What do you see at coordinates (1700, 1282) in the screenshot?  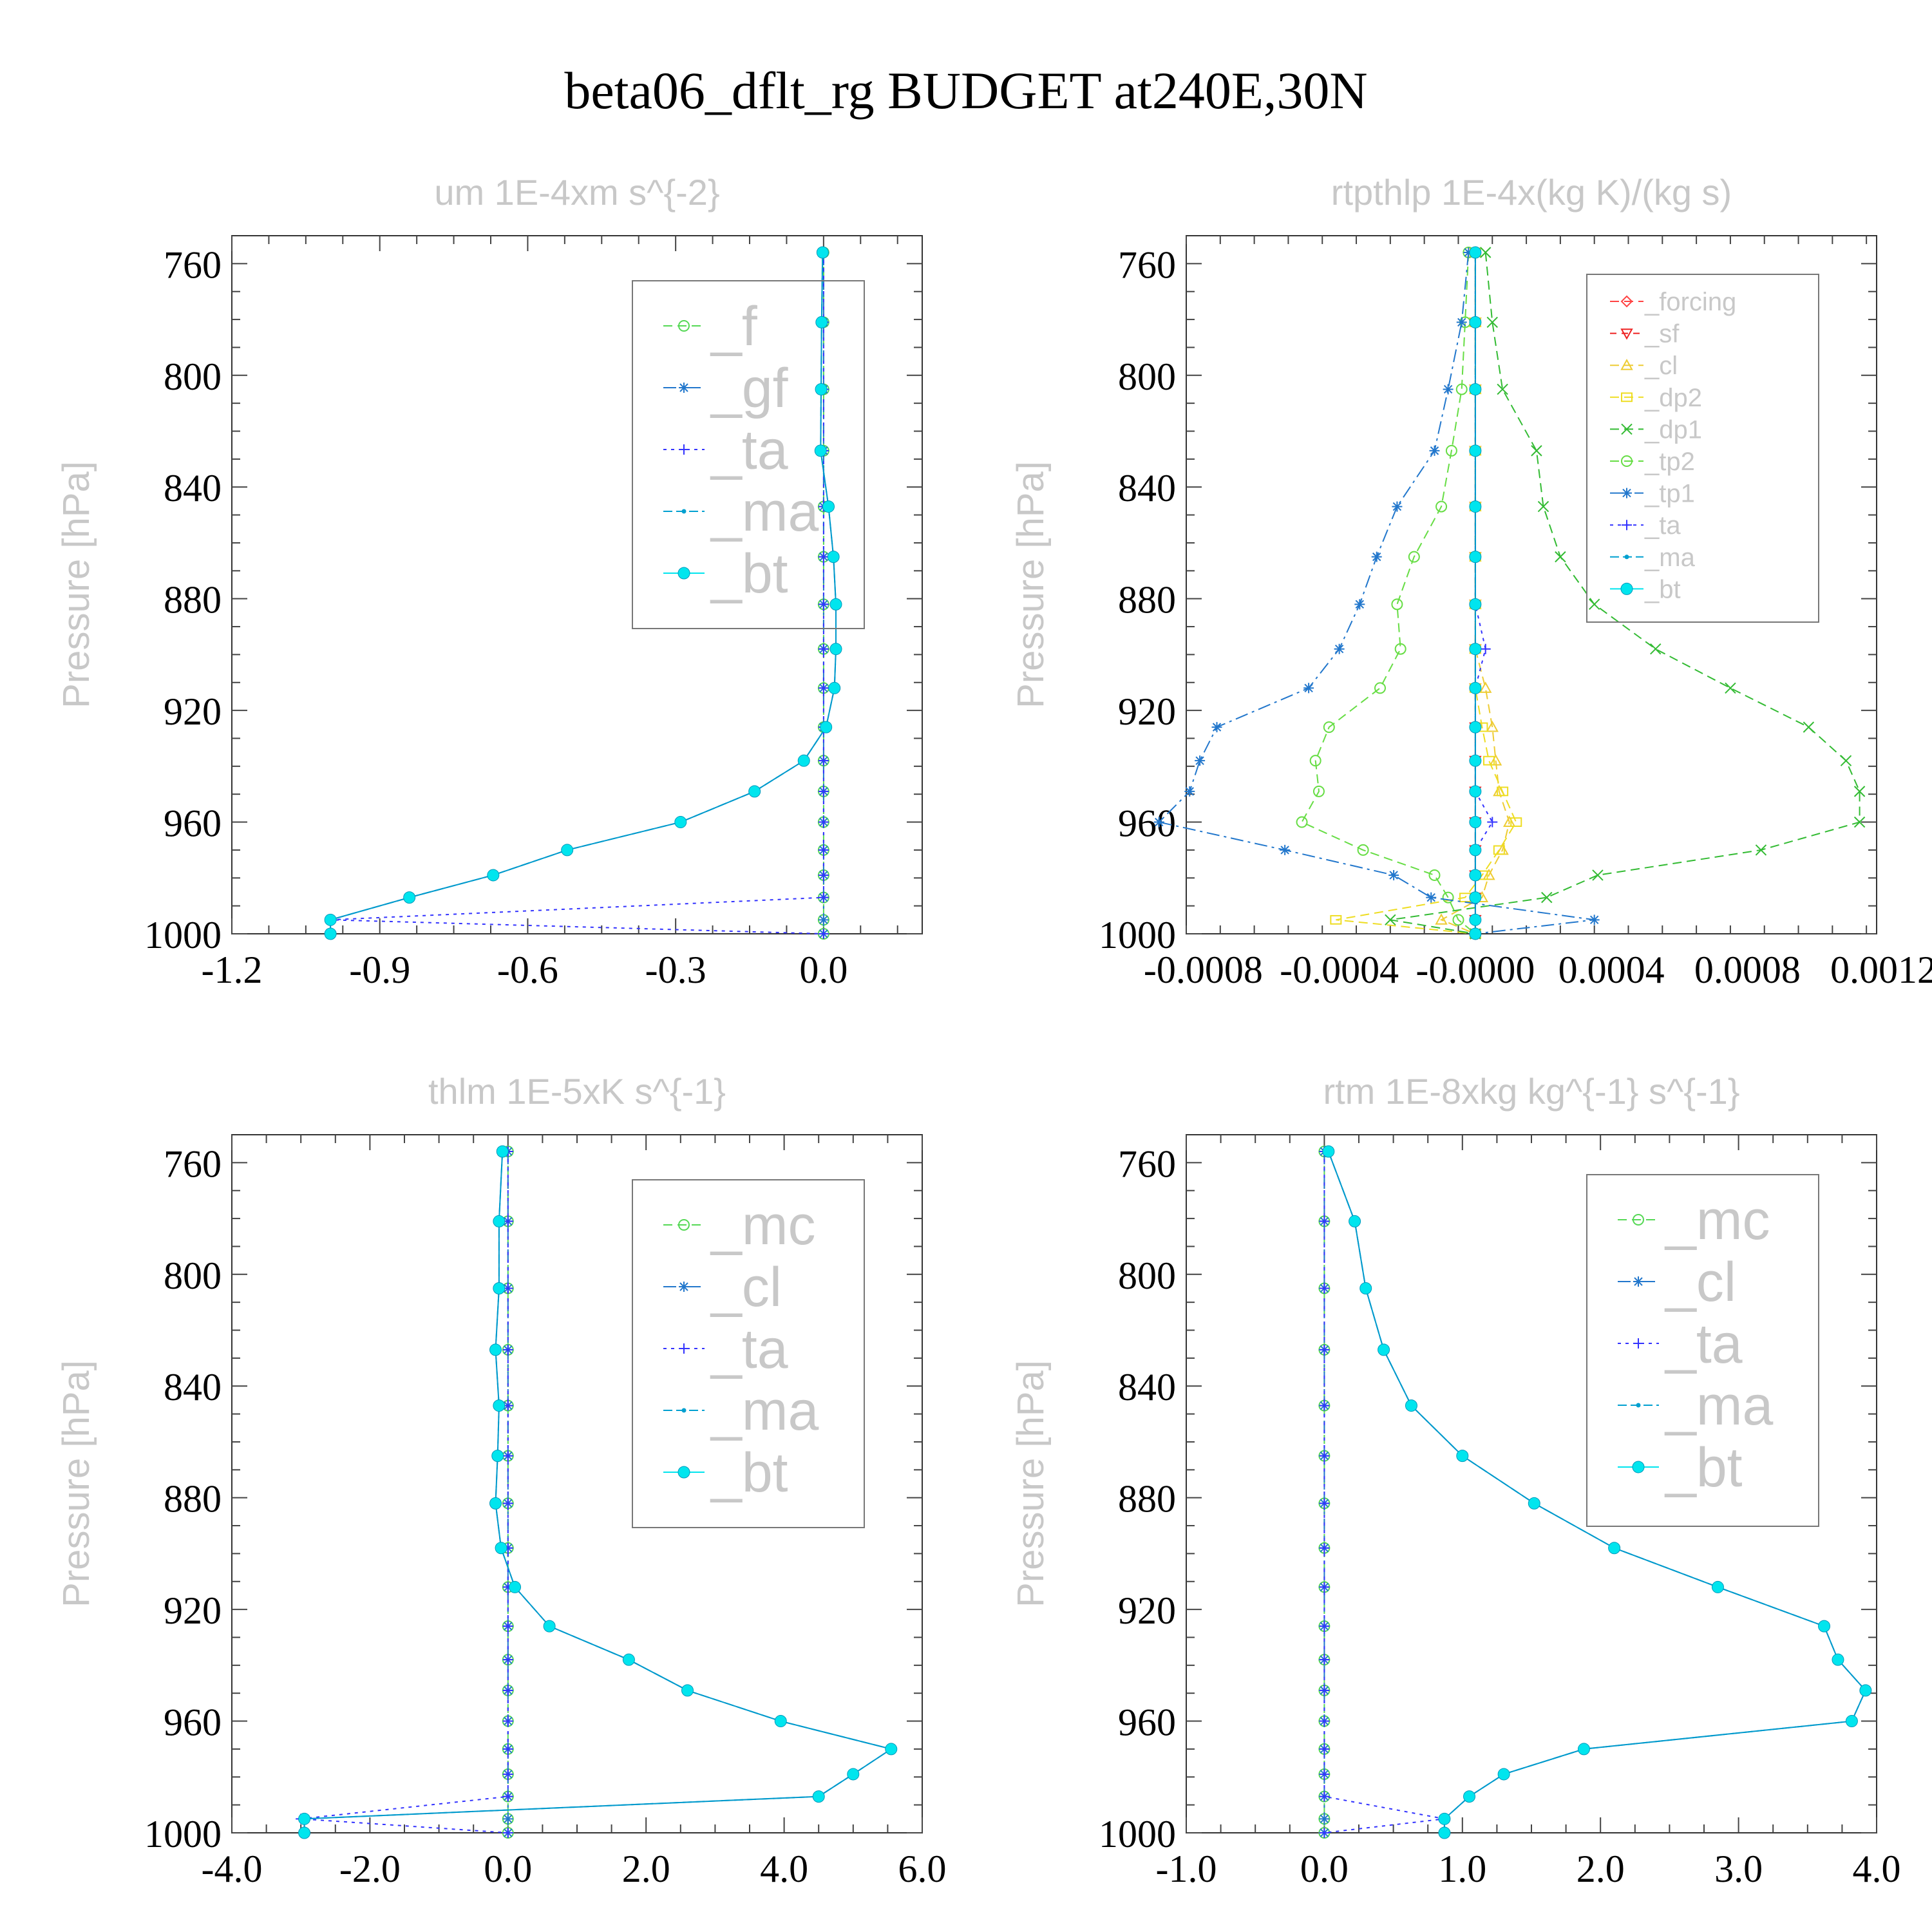 I see `legend-label: _cl` at bounding box center [1700, 1282].